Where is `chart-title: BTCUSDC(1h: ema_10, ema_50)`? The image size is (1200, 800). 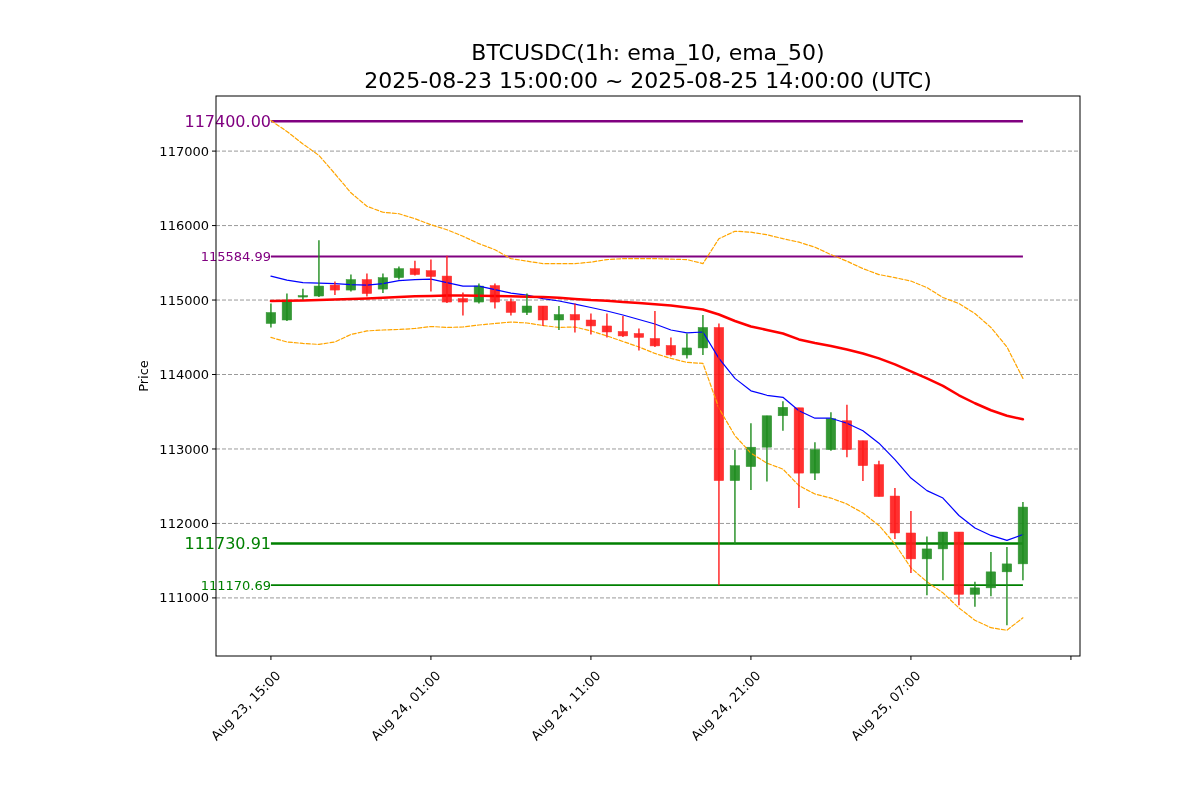 chart-title: BTCUSDC(1h: ema_10, ema_50) is located at coordinates (648, 53).